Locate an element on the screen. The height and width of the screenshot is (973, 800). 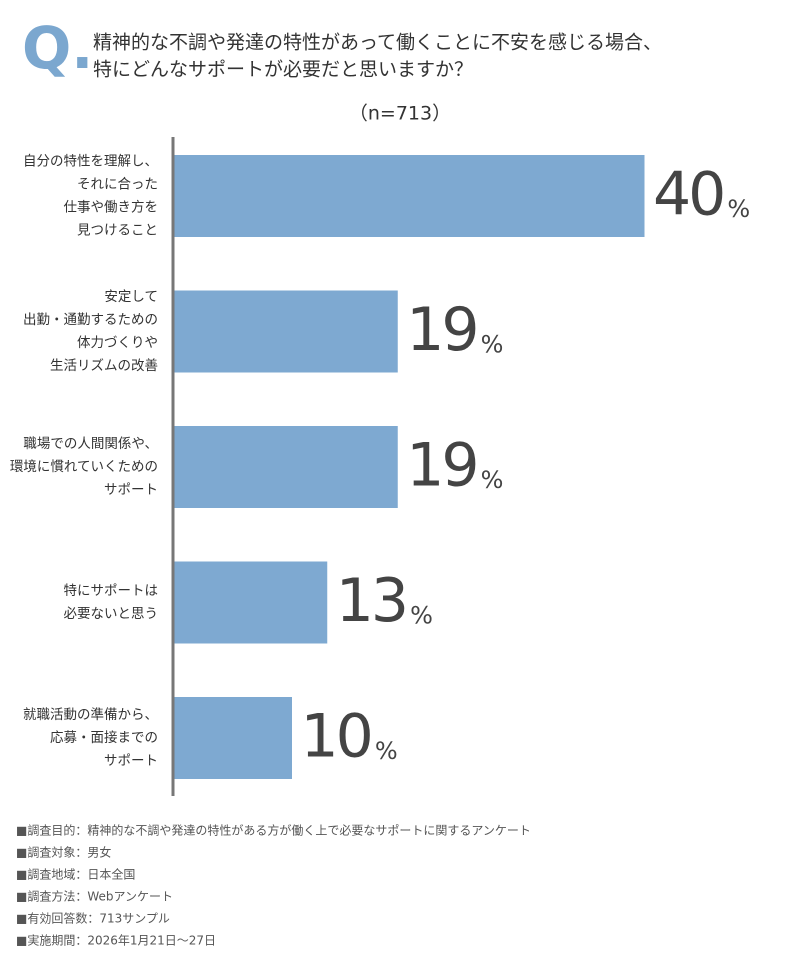
category-label: 生活リズムの改善 is located at coordinates (104, 366).